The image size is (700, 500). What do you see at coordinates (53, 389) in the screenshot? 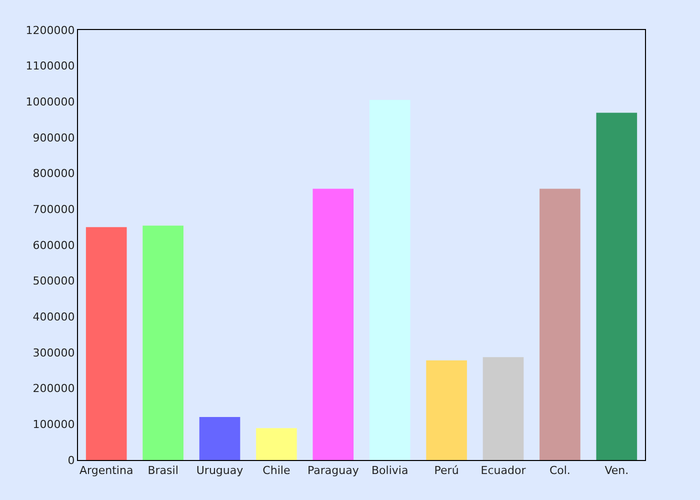
I see `y-tick-label: 200000` at bounding box center [53, 389].